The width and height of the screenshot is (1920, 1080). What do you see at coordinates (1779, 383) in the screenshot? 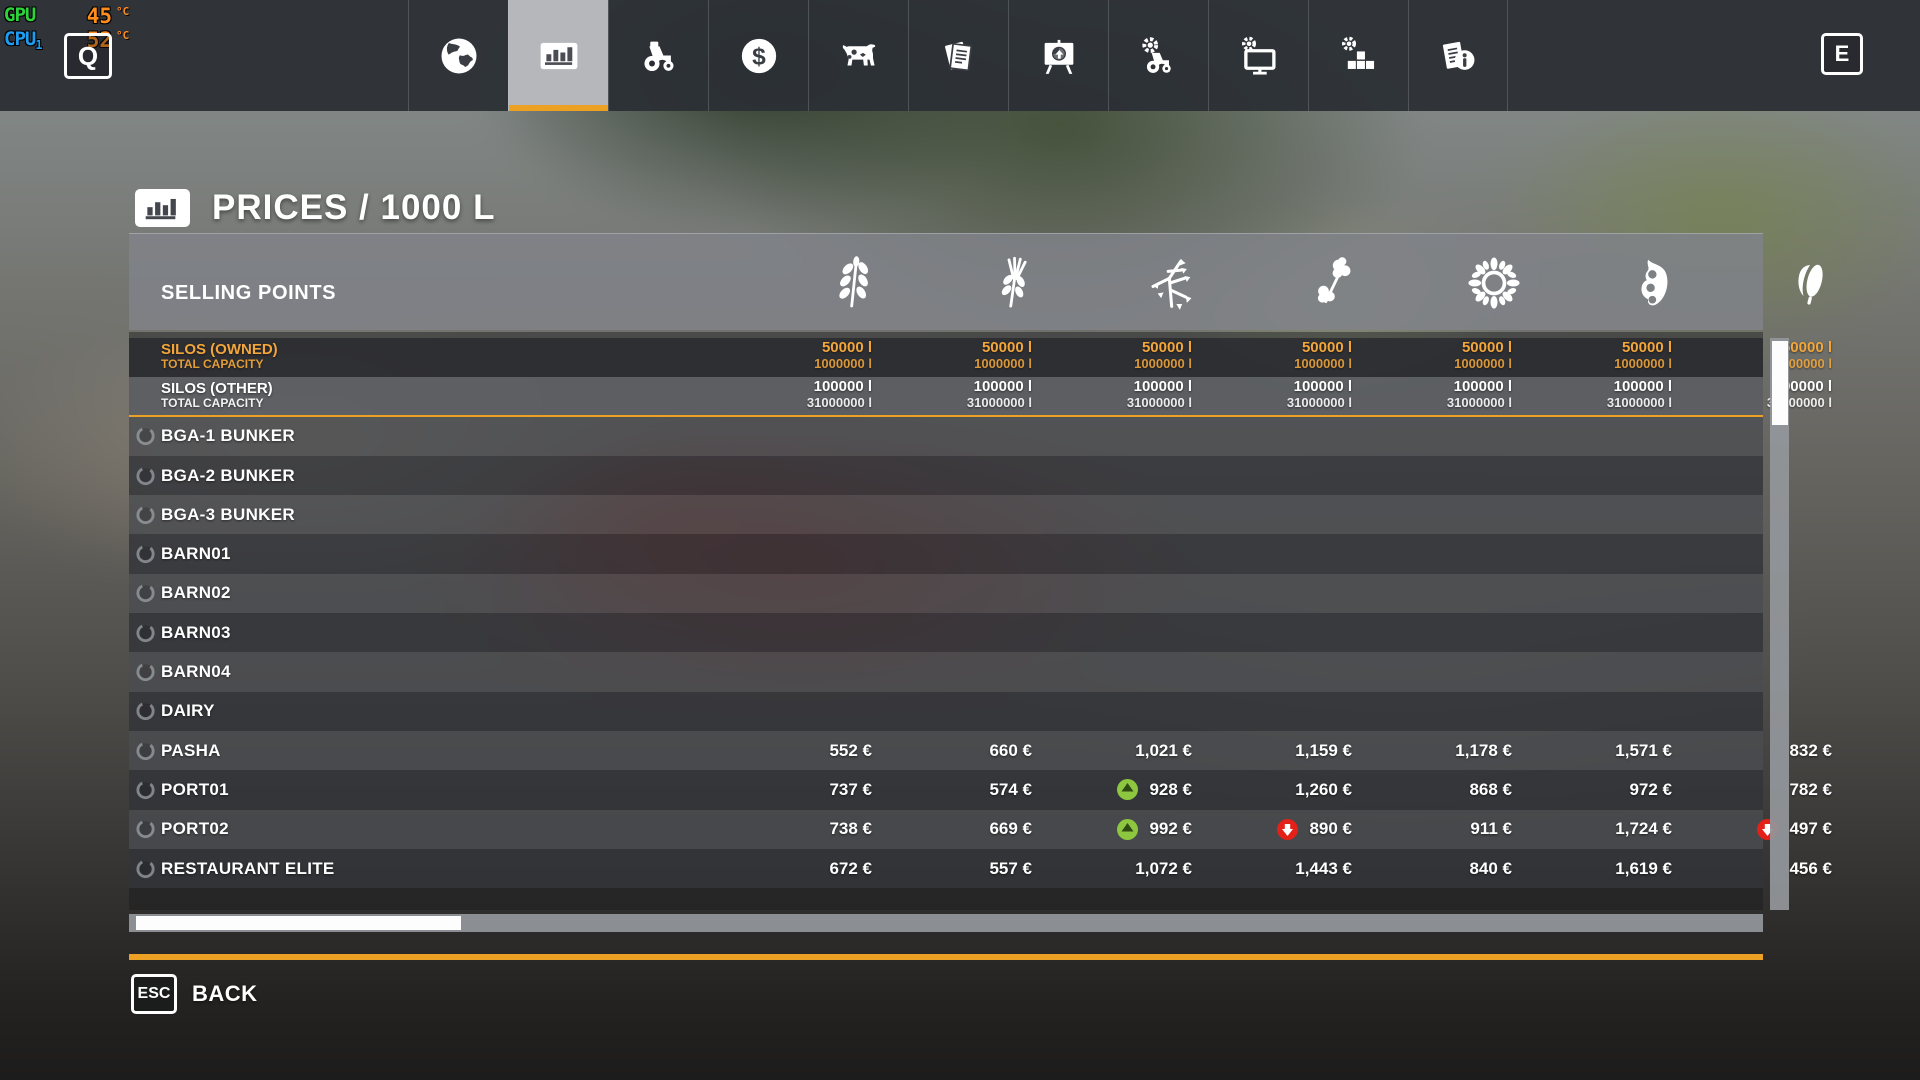
I see `vertical-scrollbar-thumb` at bounding box center [1779, 383].